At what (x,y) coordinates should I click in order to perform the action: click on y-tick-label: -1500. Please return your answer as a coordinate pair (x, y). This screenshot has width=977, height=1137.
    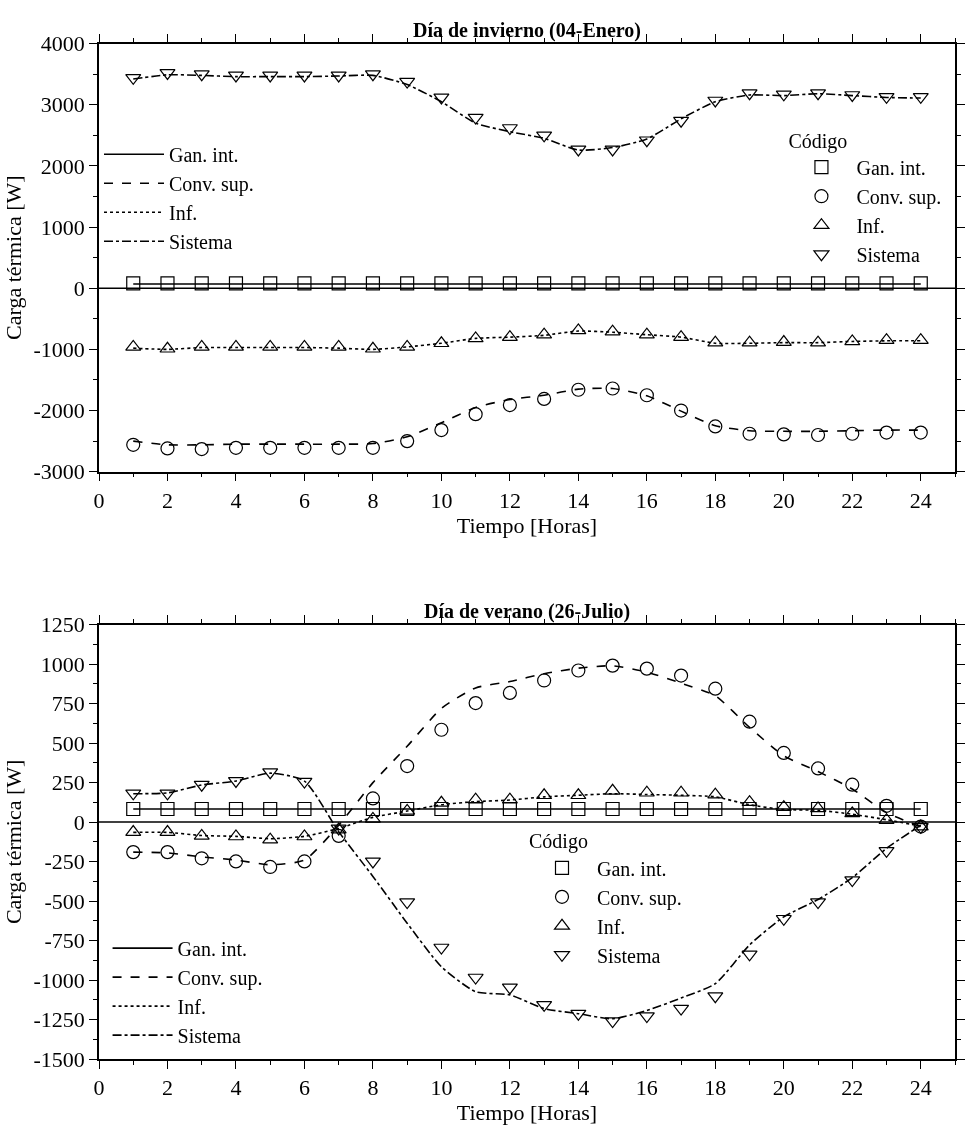
    Looking at the image, I should click on (59, 1059).